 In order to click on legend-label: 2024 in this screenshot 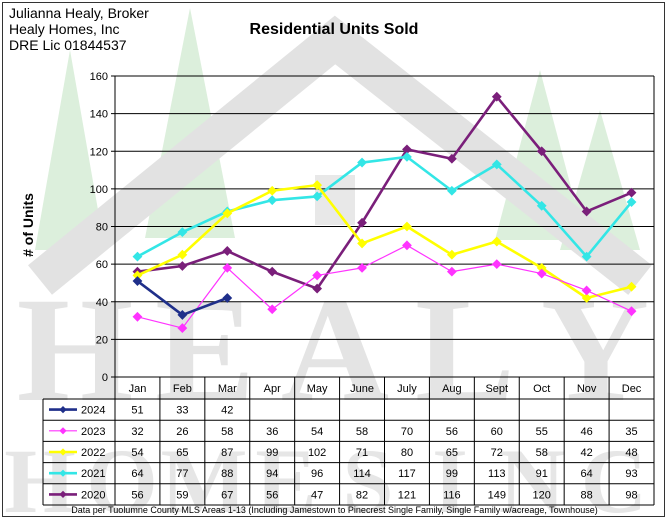, I will do `click(93, 411)`.